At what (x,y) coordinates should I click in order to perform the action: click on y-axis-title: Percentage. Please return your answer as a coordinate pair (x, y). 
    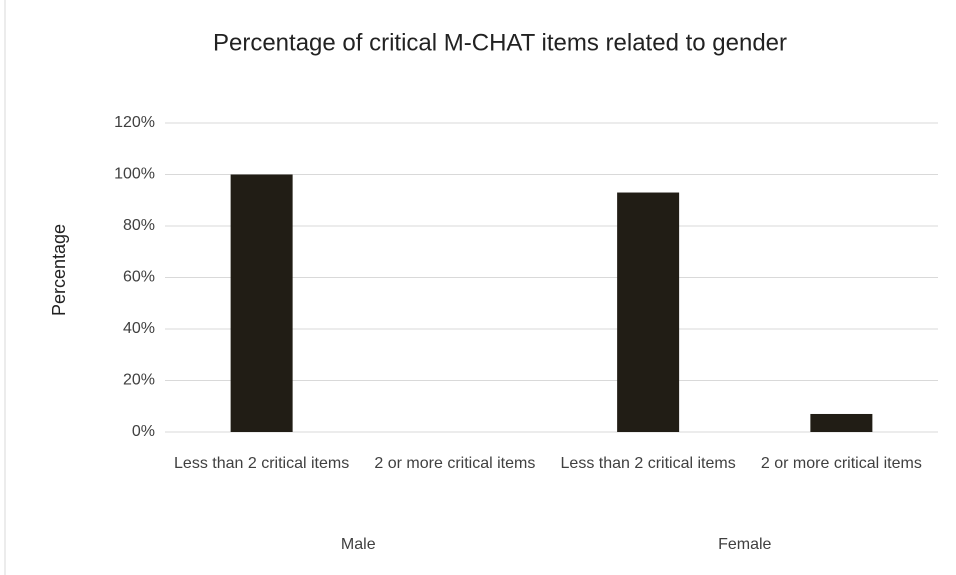
    Looking at the image, I should click on (59, 270).